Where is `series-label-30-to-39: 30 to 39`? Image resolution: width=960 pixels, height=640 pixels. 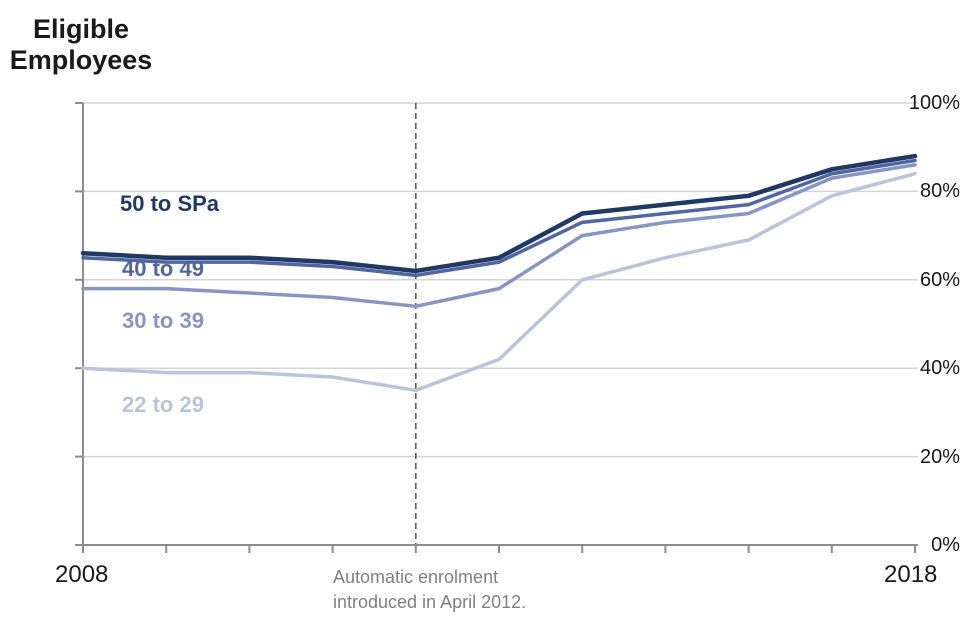 series-label-30-to-39: 30 to 39 is located at coordinates (163, 320).